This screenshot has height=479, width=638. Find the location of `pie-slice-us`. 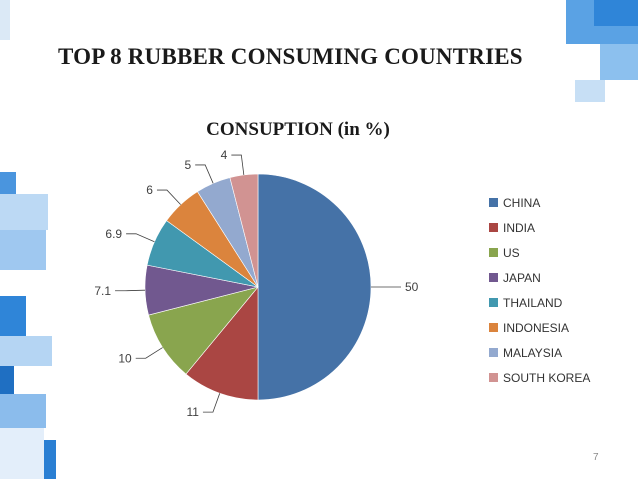

pie-slice-us is located at coordinates (203, 330).